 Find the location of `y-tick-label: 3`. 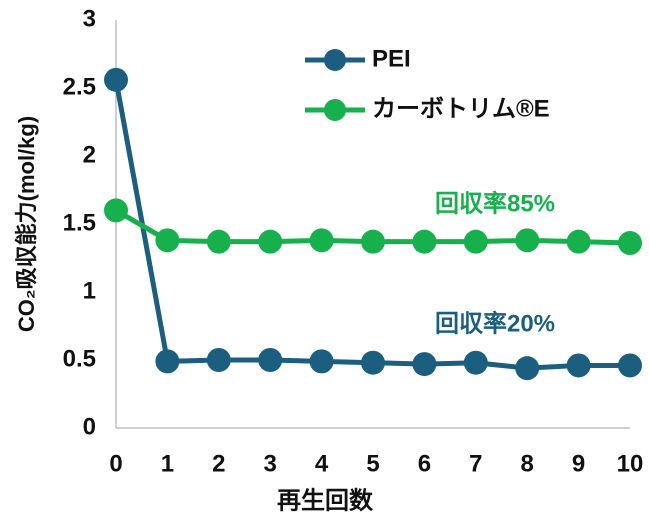

y-tick-label: 3 is located at coordinates (89, 18).